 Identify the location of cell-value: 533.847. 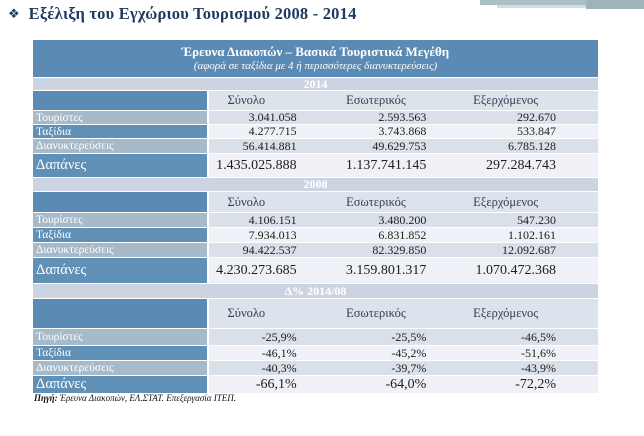
(533, 131).